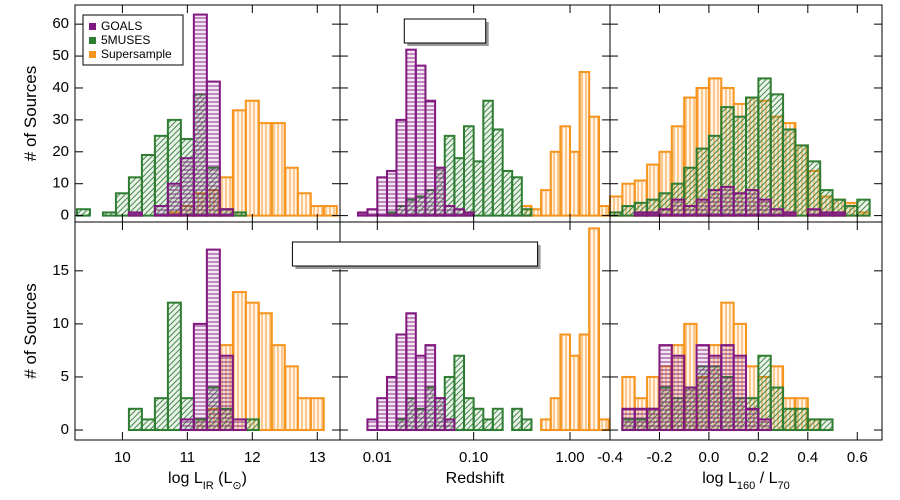 The width and height of the screenshot is (900, 500). What do you see at coordinates (475, 478) in the screenshot?
I see `x-axis-label: Redshift` at bounding box center [475, 478].